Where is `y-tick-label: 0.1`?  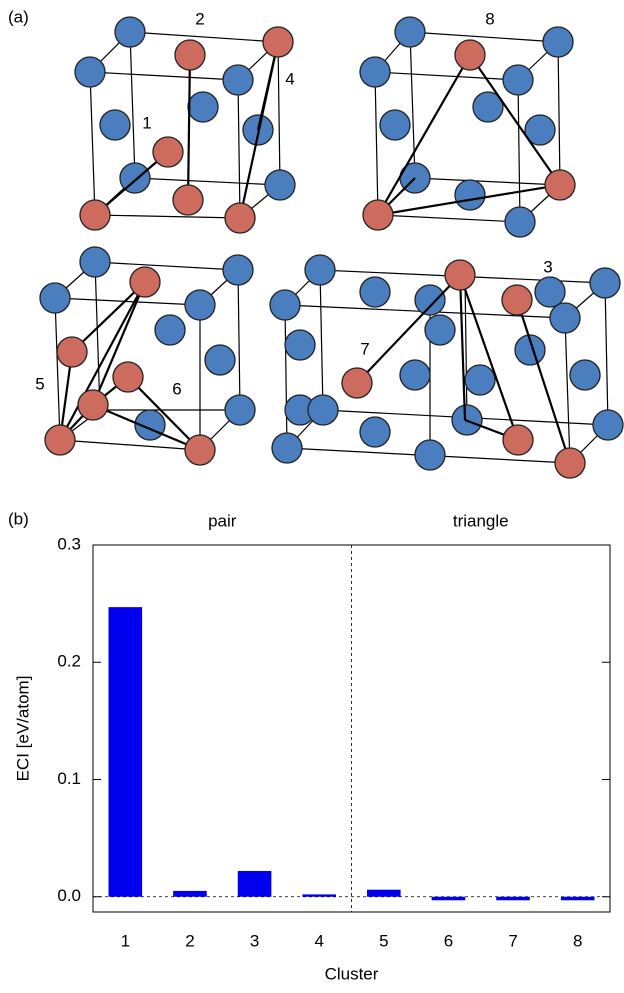 y-tick-label: 0.1 is located at coordinates (69, 778).